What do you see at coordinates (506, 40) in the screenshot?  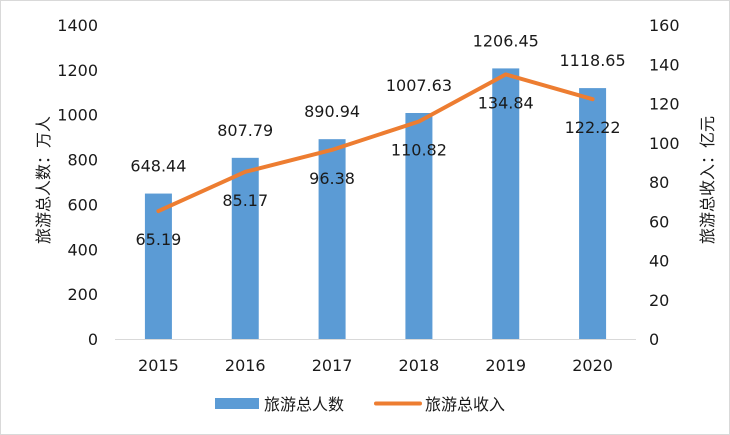 I see `bar-data-label: 1206.45` at bounding box center [506, 40].